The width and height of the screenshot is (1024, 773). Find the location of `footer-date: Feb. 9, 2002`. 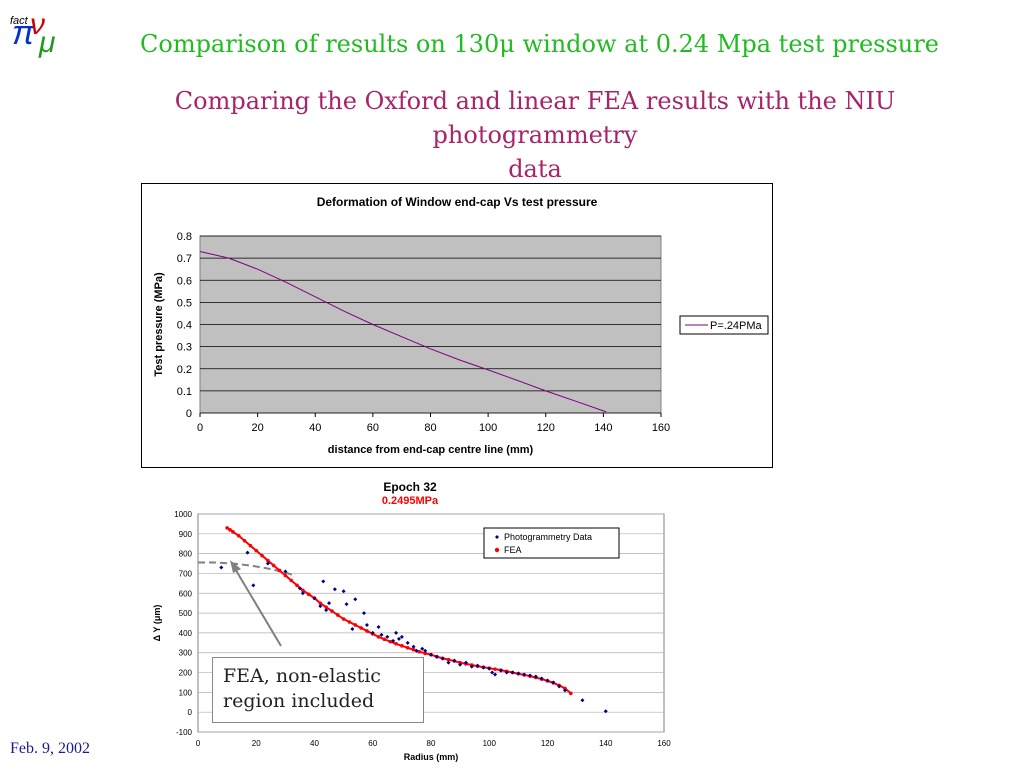

footer-date: Feb. 9, 2002 is located at coordinates (50, 748).